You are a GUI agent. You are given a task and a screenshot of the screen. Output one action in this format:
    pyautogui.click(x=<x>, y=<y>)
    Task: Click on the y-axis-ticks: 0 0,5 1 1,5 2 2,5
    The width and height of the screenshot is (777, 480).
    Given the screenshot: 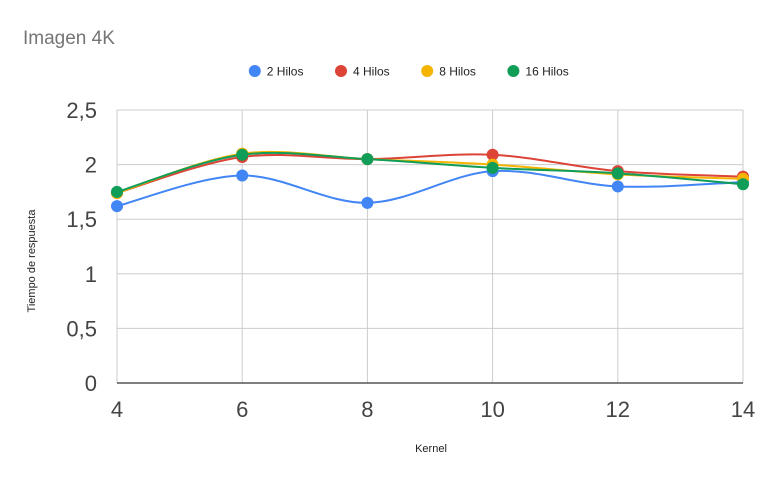 What is the action you would take?
    pyautogui.click(x=81, y=247)
    